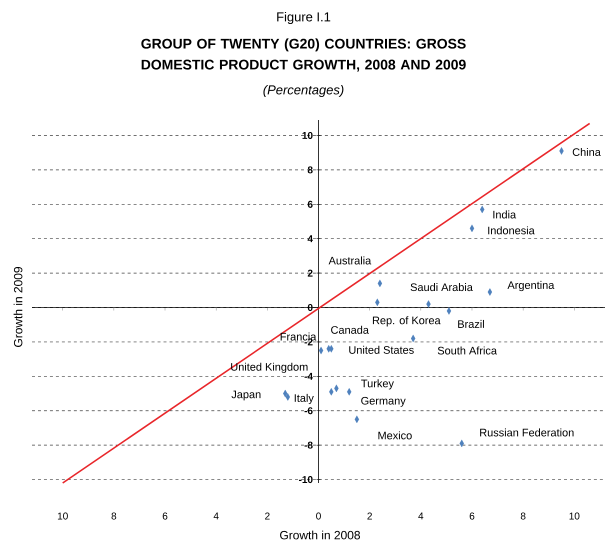 This screenshot has width=607, height=543. Describe the element at coordinates (305, 480) in the screenshot. I see `y-tick-label: -10` at that location.